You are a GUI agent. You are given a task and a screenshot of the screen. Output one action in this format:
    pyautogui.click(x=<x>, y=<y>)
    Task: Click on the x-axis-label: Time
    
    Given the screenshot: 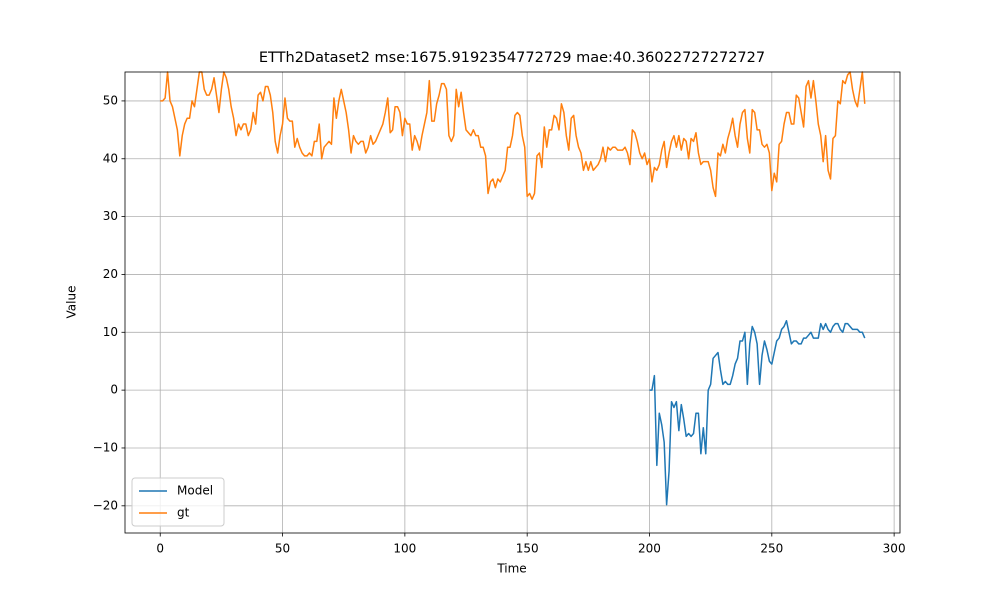 What is the action you would take?
    pyautogui.click(x=511, y=569)
    